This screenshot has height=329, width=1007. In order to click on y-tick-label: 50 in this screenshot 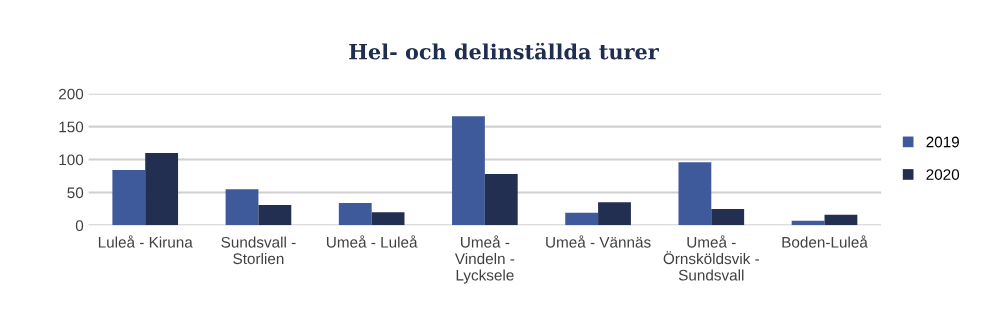, I will do `click(75, 193)`.